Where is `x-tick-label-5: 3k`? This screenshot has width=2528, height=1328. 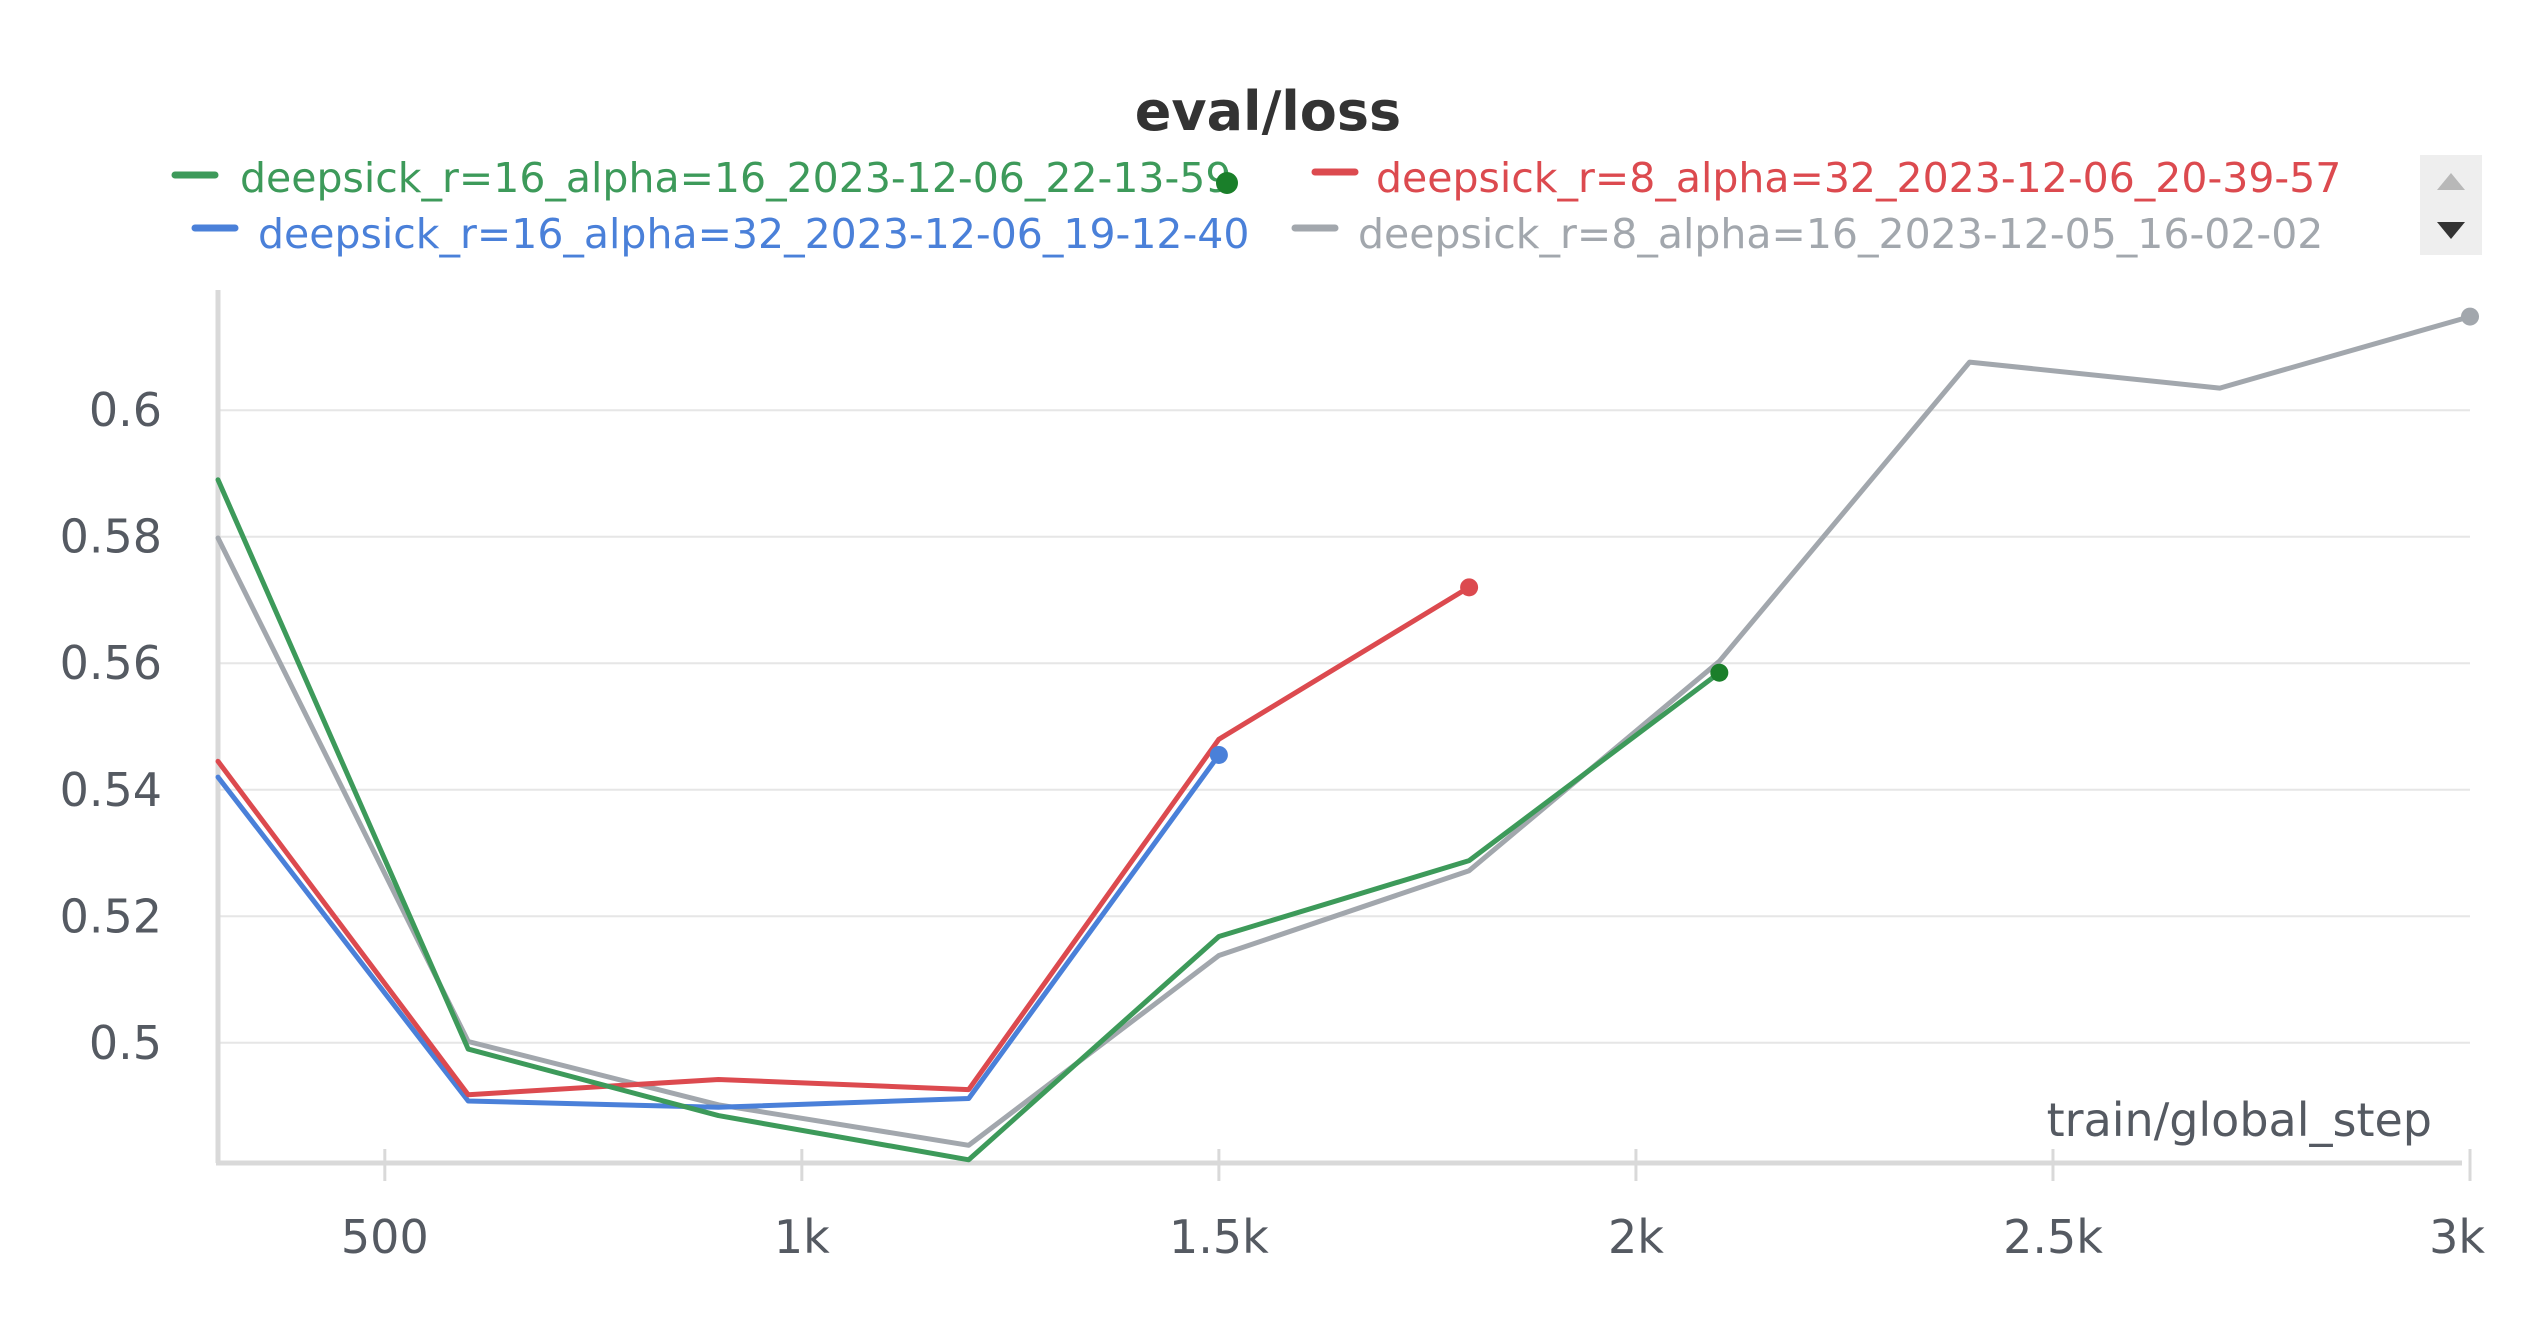 x-tick-label-5: 3k is located at coordinates (2457, 1237).